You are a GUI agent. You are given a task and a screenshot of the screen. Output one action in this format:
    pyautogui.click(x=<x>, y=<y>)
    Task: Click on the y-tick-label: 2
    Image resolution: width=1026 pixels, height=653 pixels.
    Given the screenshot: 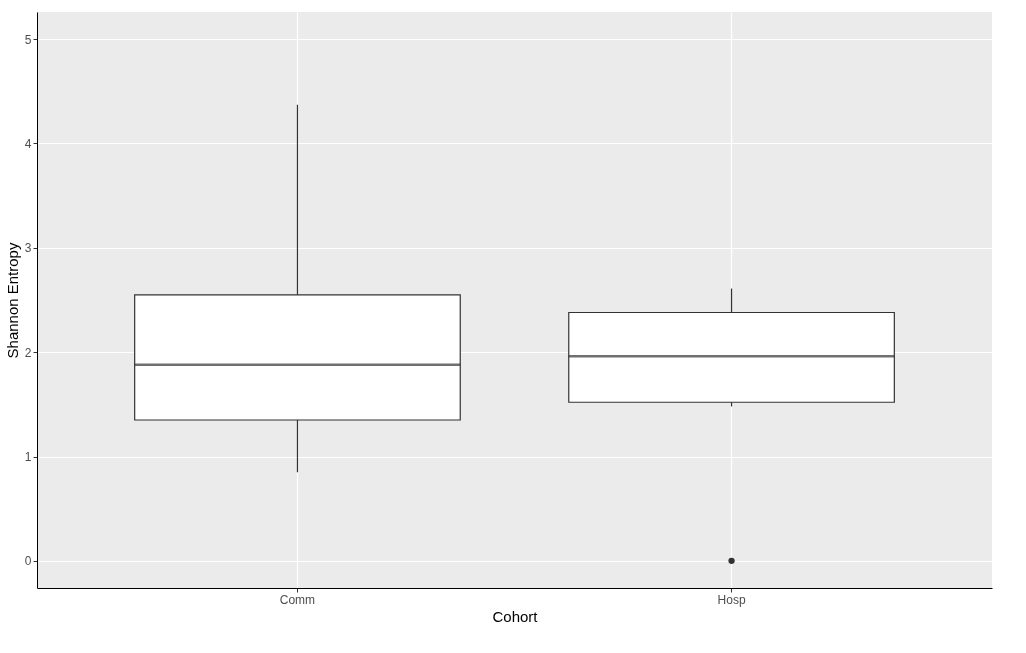 What is the action you would take?
    pyautogui.click(x=28, y=352)
    